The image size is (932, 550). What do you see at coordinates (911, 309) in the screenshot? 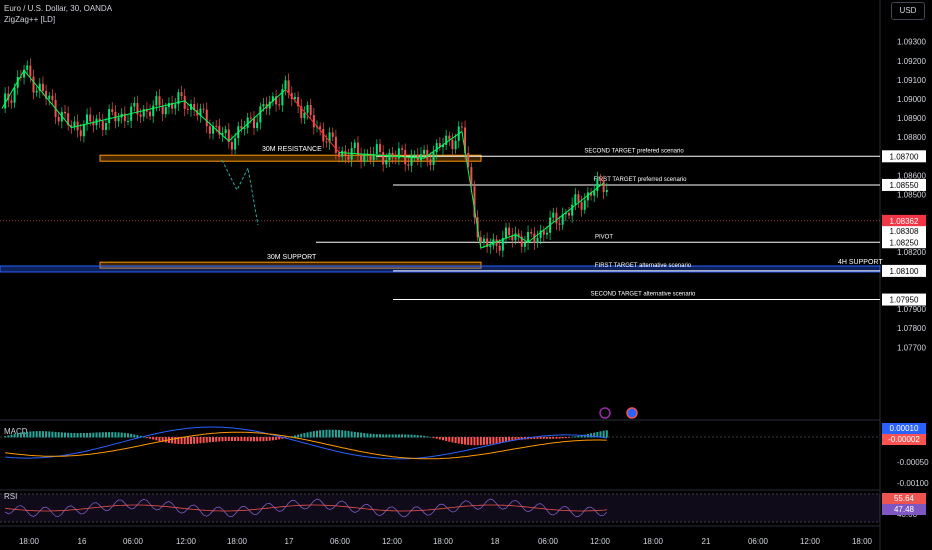
I see `price-tick-label: 1.07900` at bounding box center [911, 309].